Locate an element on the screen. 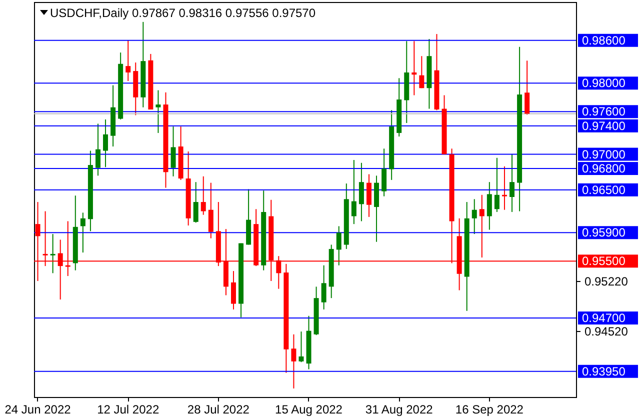  x-tick-label: 28 Jul 2022 is located at coordinates (218, 409).